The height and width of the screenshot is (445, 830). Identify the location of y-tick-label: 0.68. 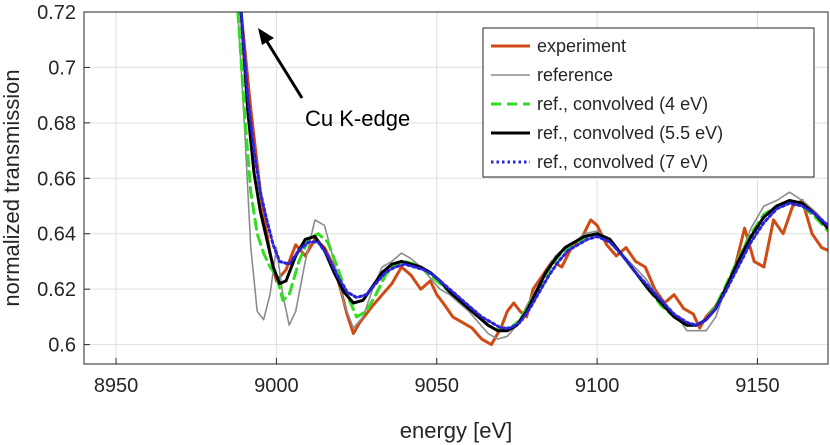
(56, 124).